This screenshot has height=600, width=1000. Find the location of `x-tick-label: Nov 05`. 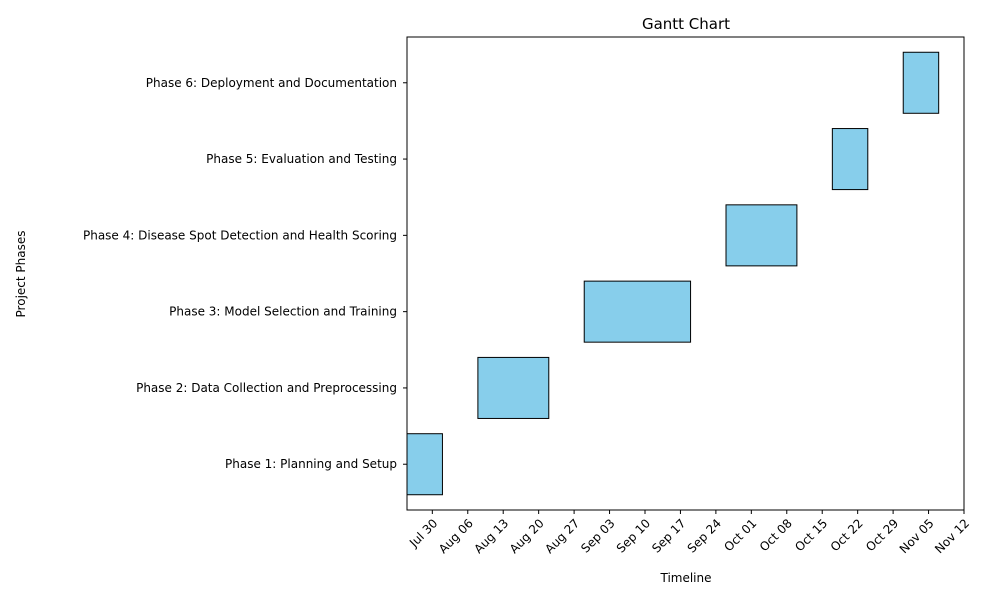

x-tick-label: Nov 05 is located at coordinates (917, 536).